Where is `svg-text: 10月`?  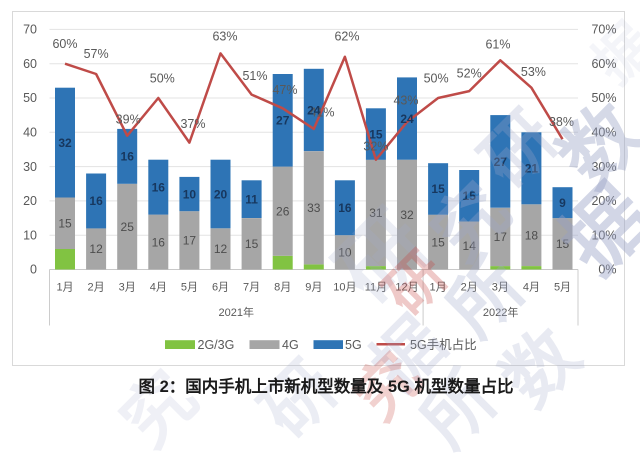
svg-text: 10月 is located at coordinates (344, 288).